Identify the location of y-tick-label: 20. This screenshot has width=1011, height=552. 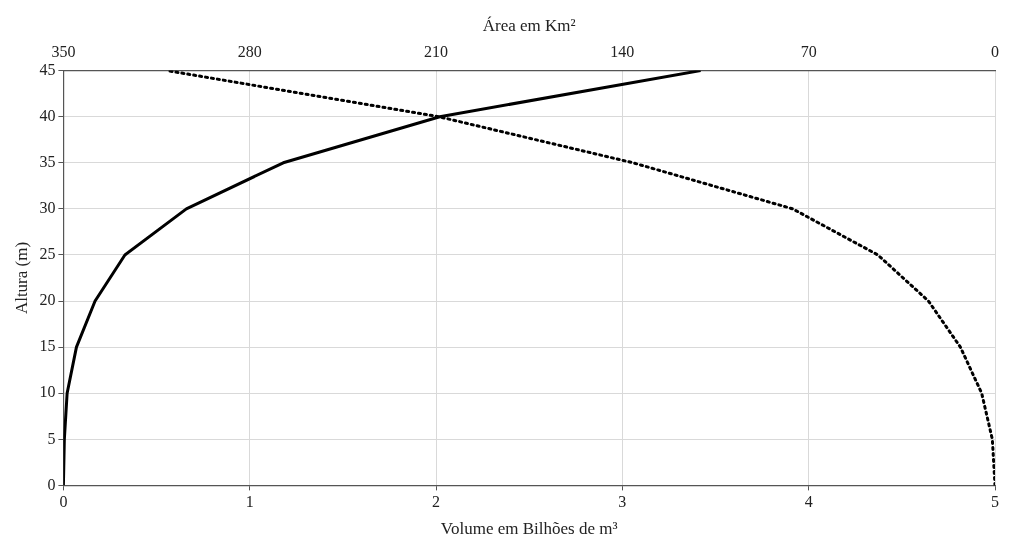
(47, 300).